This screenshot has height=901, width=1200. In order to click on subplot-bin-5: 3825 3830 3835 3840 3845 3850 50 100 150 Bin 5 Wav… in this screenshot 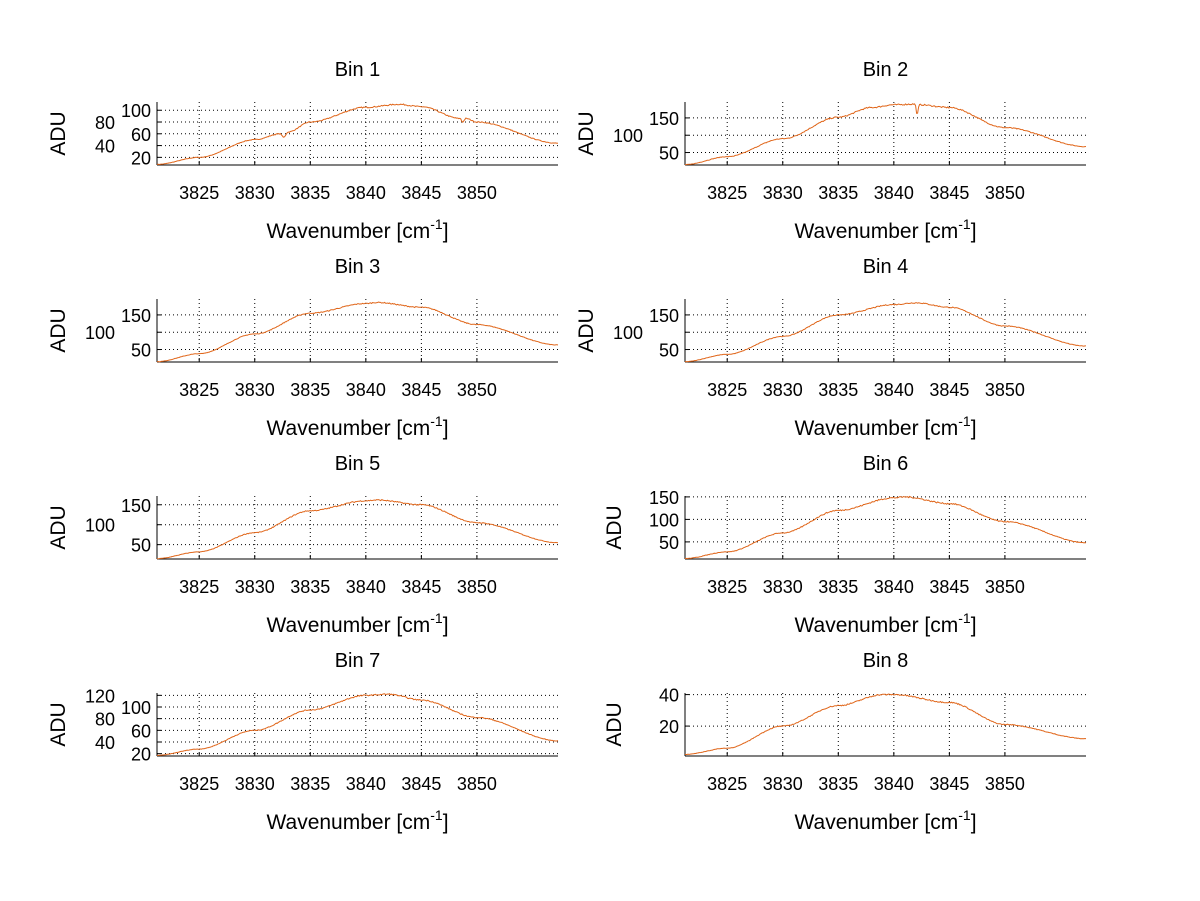, I will do `click(303, 545)`.